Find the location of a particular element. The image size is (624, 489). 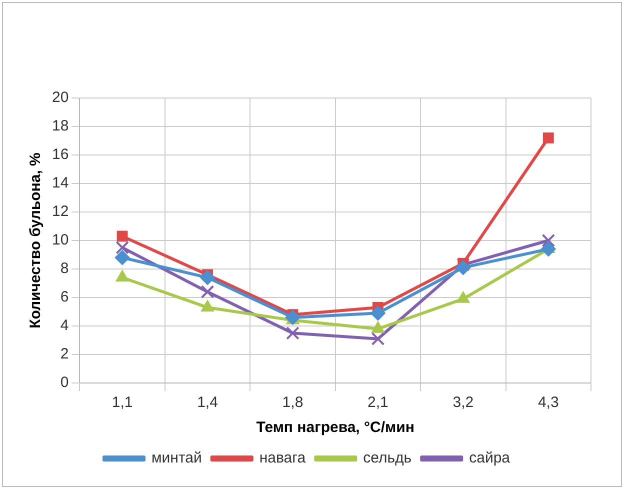

y-tick-label: 20 is located at coordinates (60, 97).